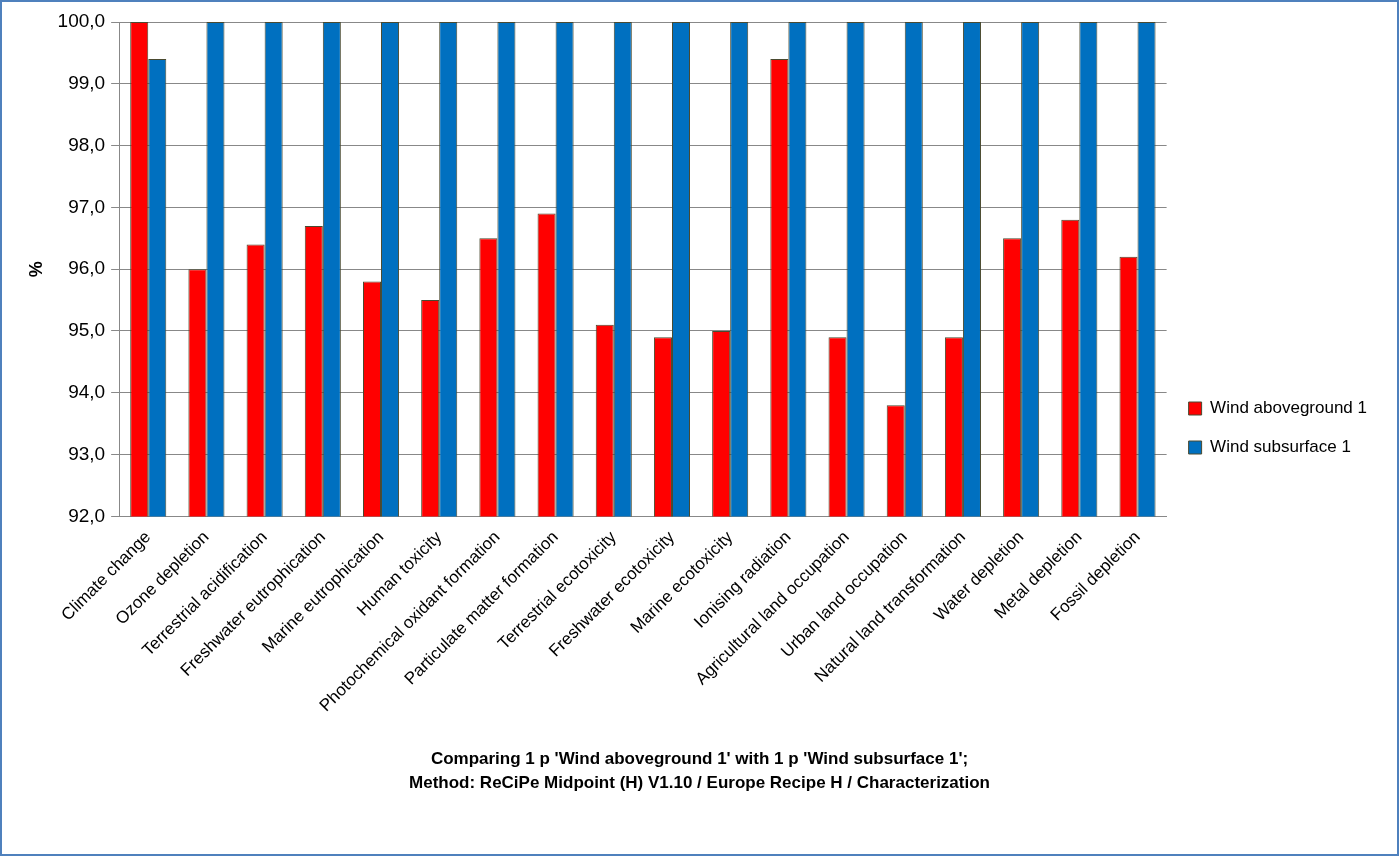 The height and width of the screenshot is (856, 1399). Describe the element at coordinates (87, 268) in the screenshot. I see `y-tick-label: 96,0` at that location.